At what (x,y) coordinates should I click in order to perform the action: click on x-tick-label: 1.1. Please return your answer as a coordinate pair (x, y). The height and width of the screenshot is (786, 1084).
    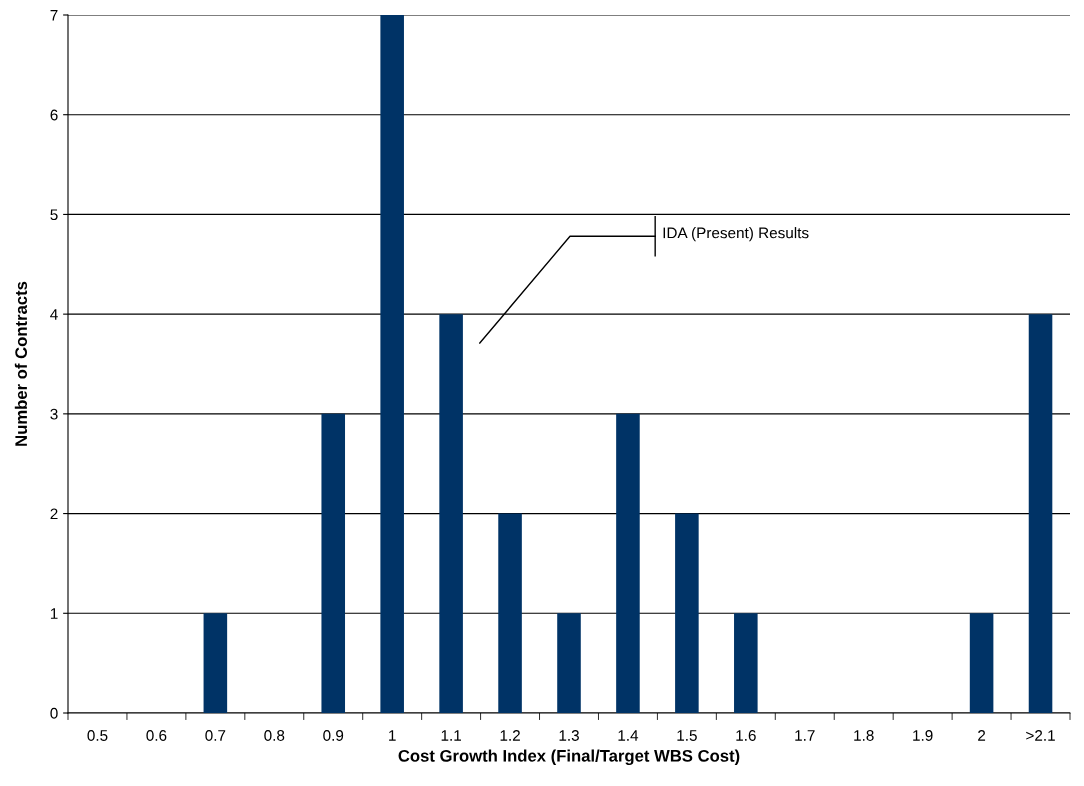
    Looking at the image, I should click on (451, 735).